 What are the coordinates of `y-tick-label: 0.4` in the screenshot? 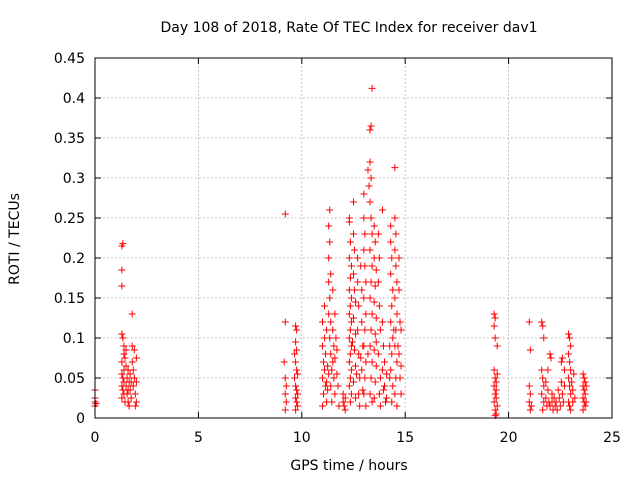 It's located at (74, 99).